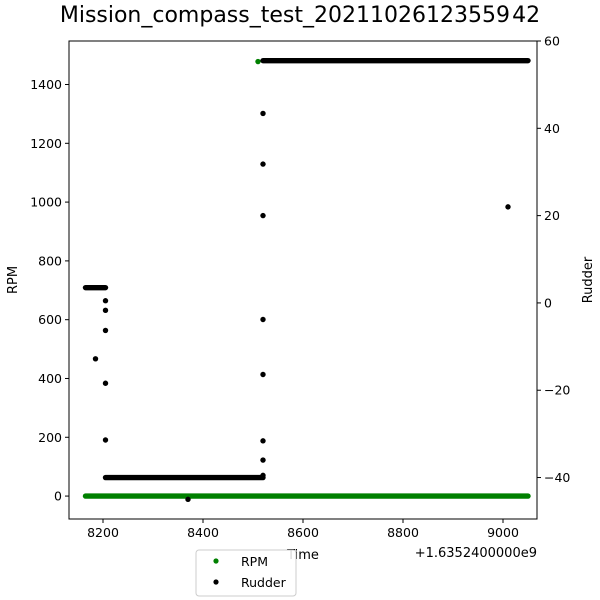 This screenshot has height=600, width=600. What do you see at coordinates (300, 15) in the screenshot?
I see `chart-title: Mission_compass_test_20211026123559 42` at bounding box center [300, 15].